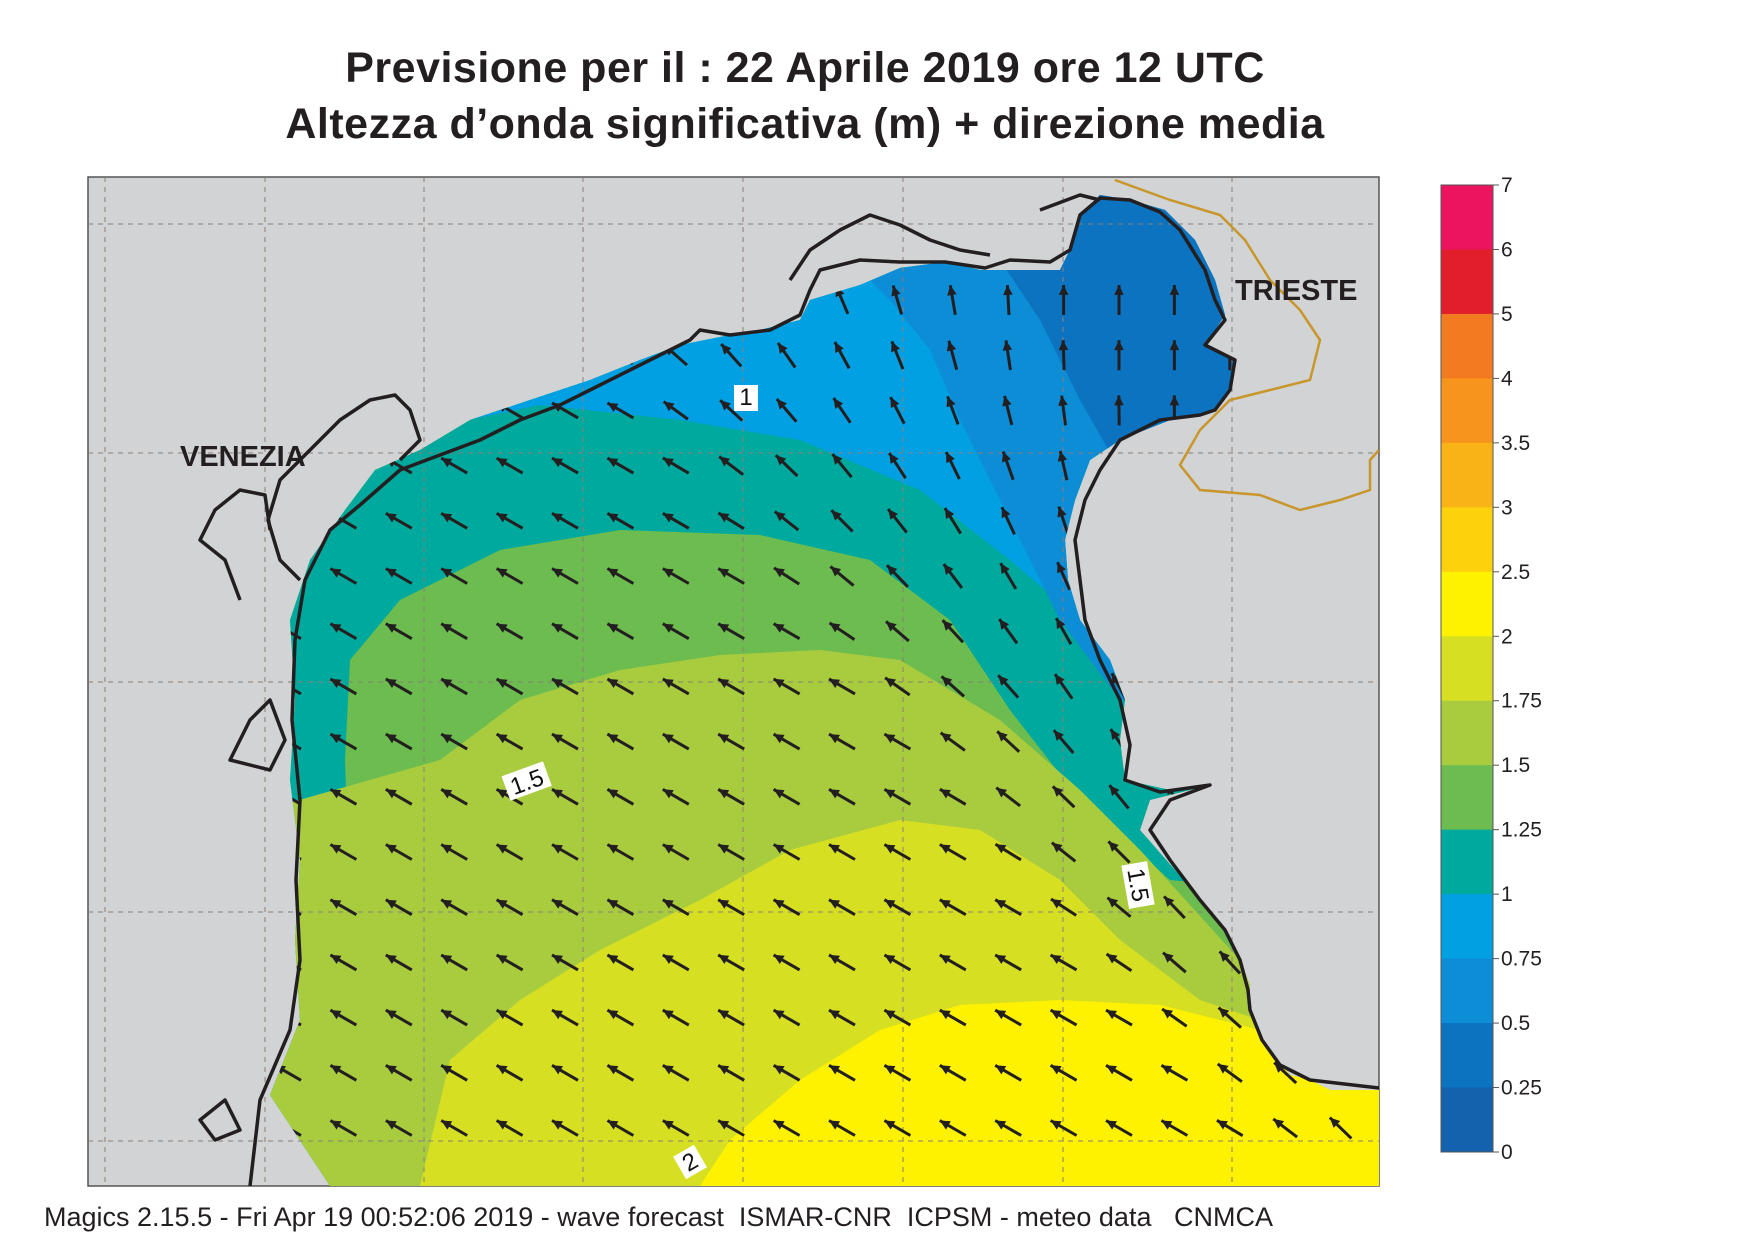  Describe the element at coordinates (1521, 1088) in the screenshot. I see `legend-tick-label: 0.25` at that location.